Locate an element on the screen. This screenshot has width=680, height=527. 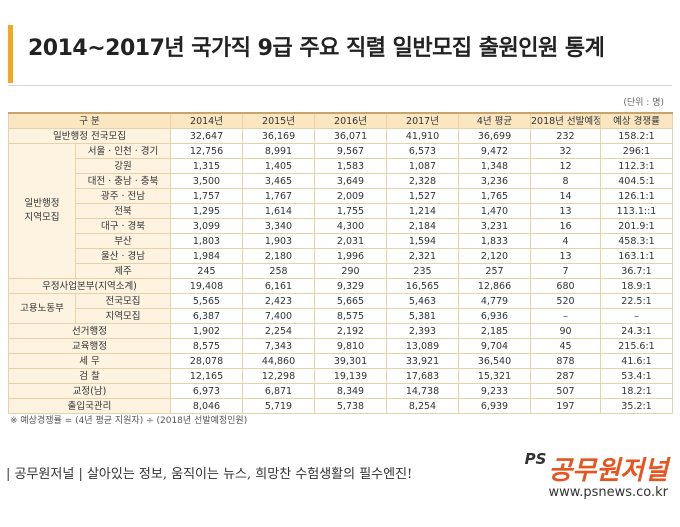
cell: 18.9:1 is located at coordinates (636, 286).